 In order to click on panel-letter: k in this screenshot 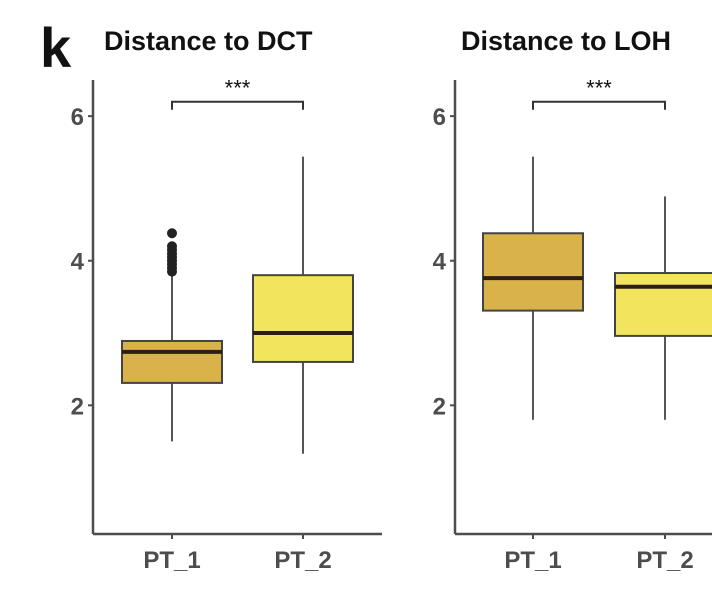, I will do `click(56, 47)`.